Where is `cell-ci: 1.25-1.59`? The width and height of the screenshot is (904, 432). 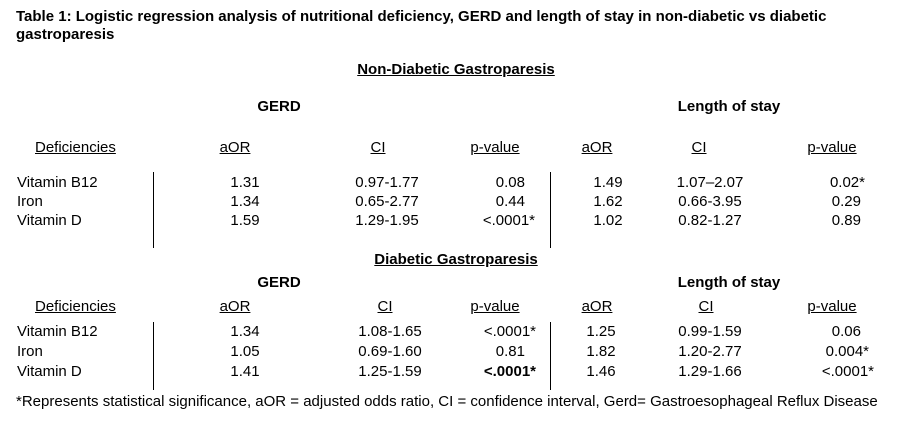 cell-ci: 1.25-1.59 is located at coordinates (390, 371).